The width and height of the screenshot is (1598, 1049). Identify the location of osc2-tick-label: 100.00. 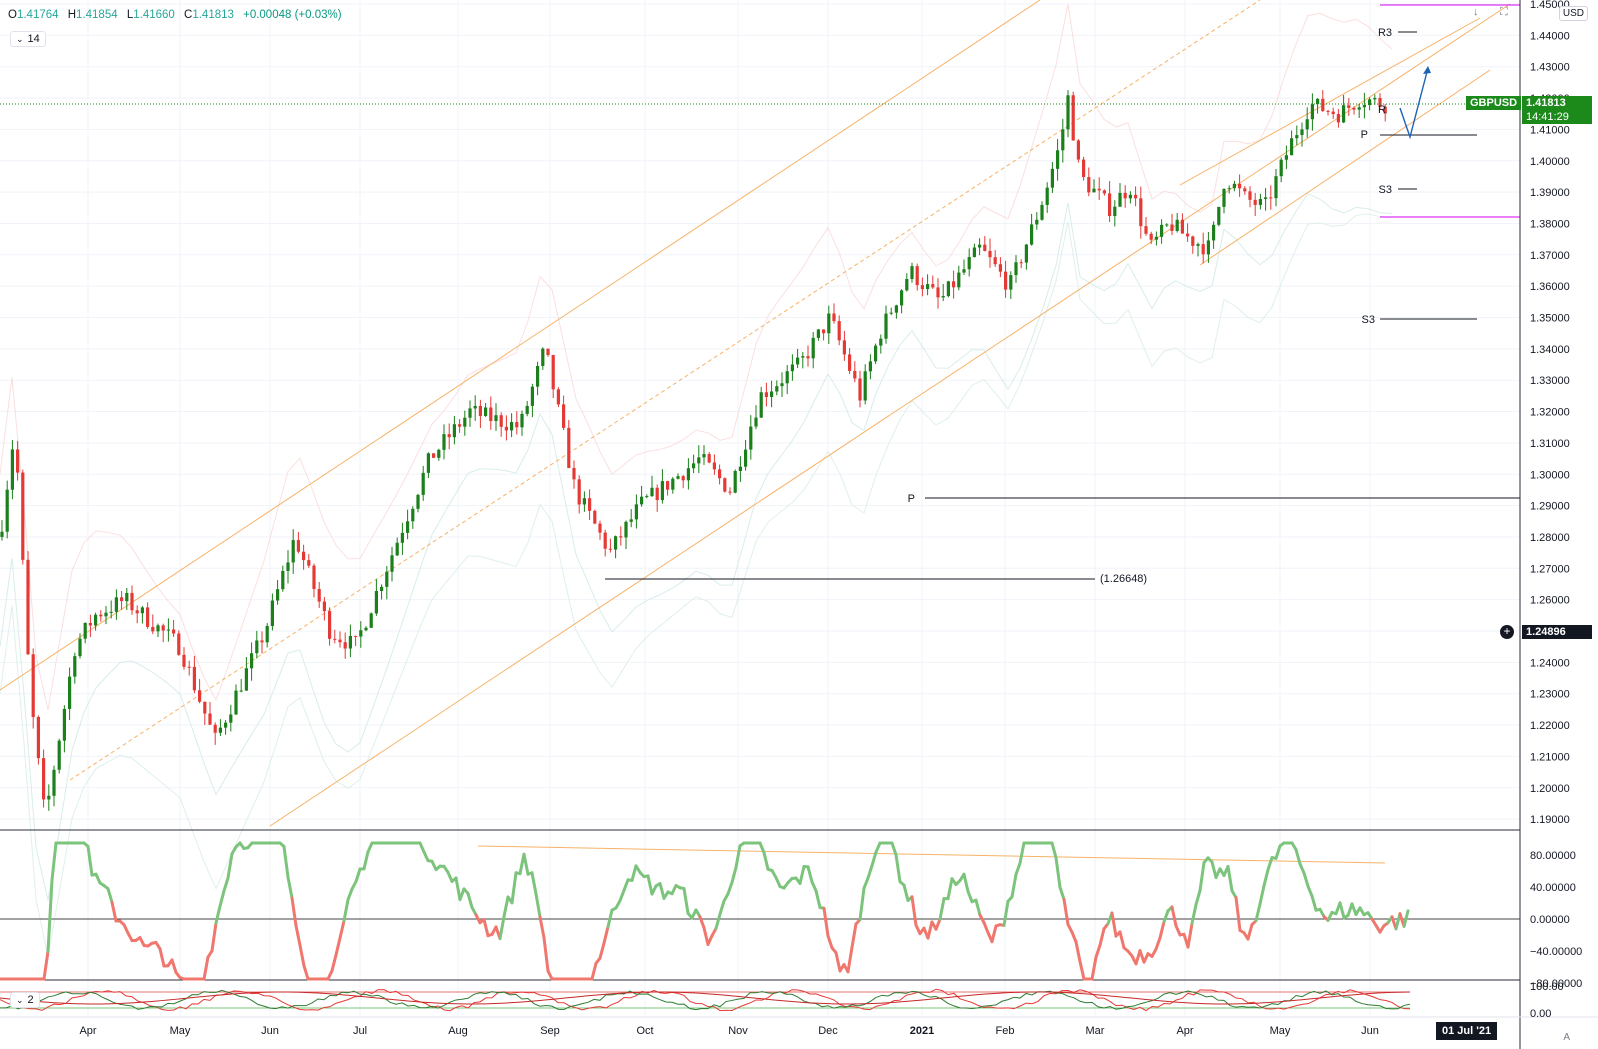
(1547, 987).